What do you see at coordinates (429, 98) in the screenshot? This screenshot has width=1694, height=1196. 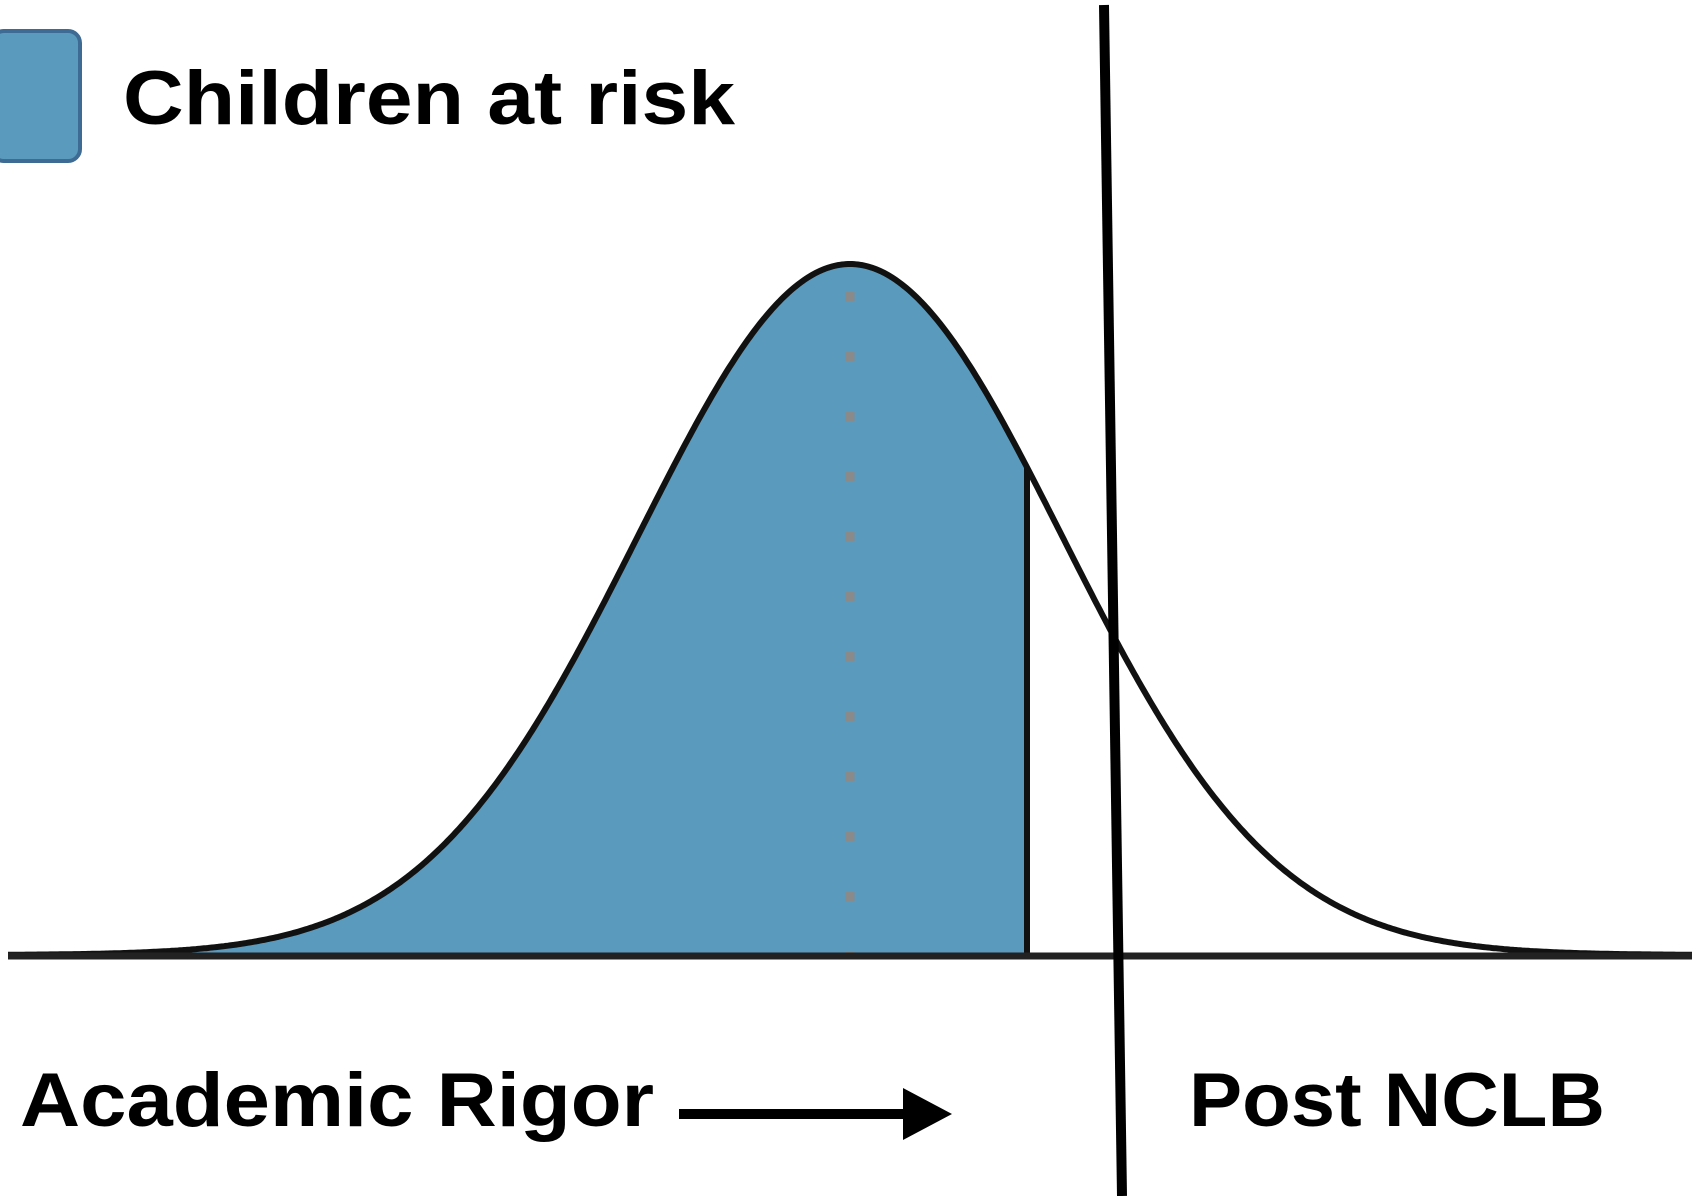 I see `legend-label: Children at risk` at bounding box center [429, 98].